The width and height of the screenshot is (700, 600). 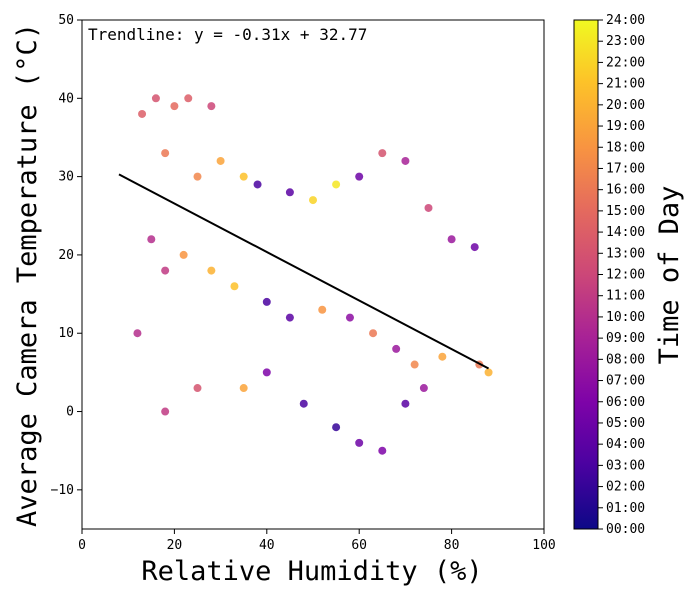 What do you see at coordinates (625, 338) in the screenshot?
I see `colorbar-tick-label: 09:00` at bounding box center [625, 338].